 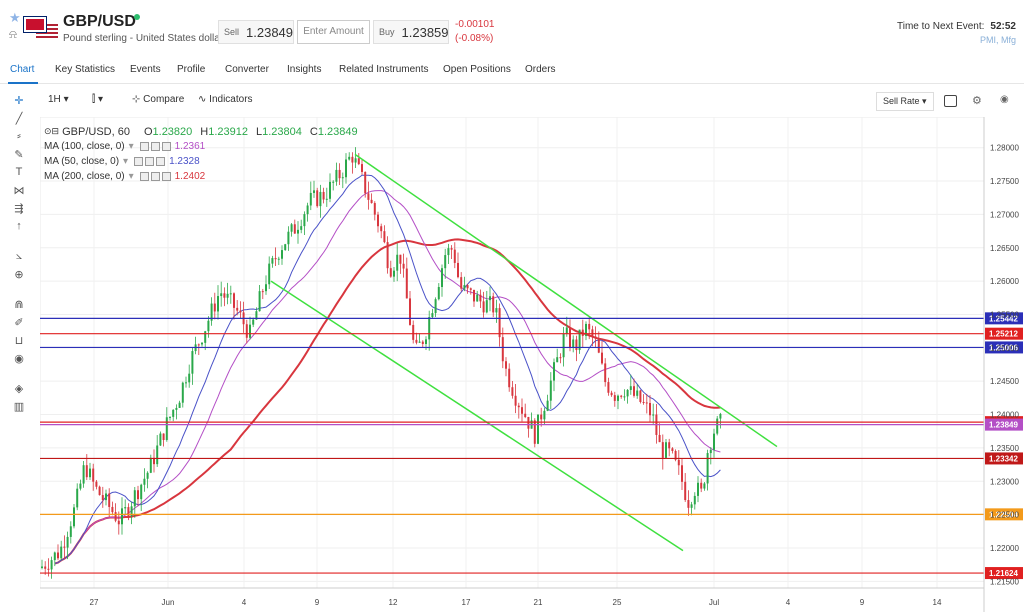 I want to click on time-axis: 27 Jun 4 9 12 17 21 25 Jul 4 9 14, so click(x=512, y=597).